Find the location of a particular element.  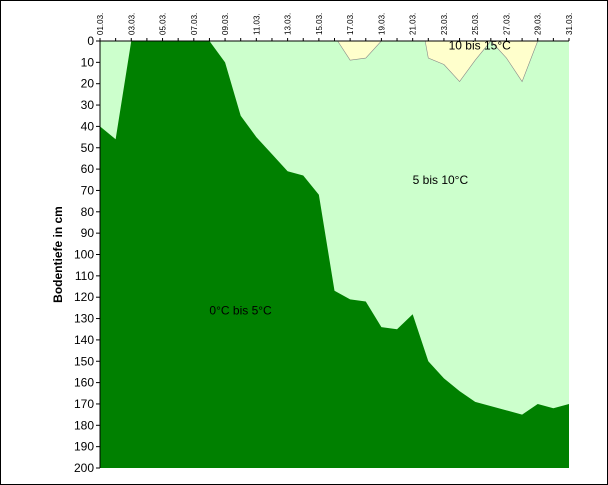

region-label-5-10: 5 bis 10°C is located at coordinates (441, 180).